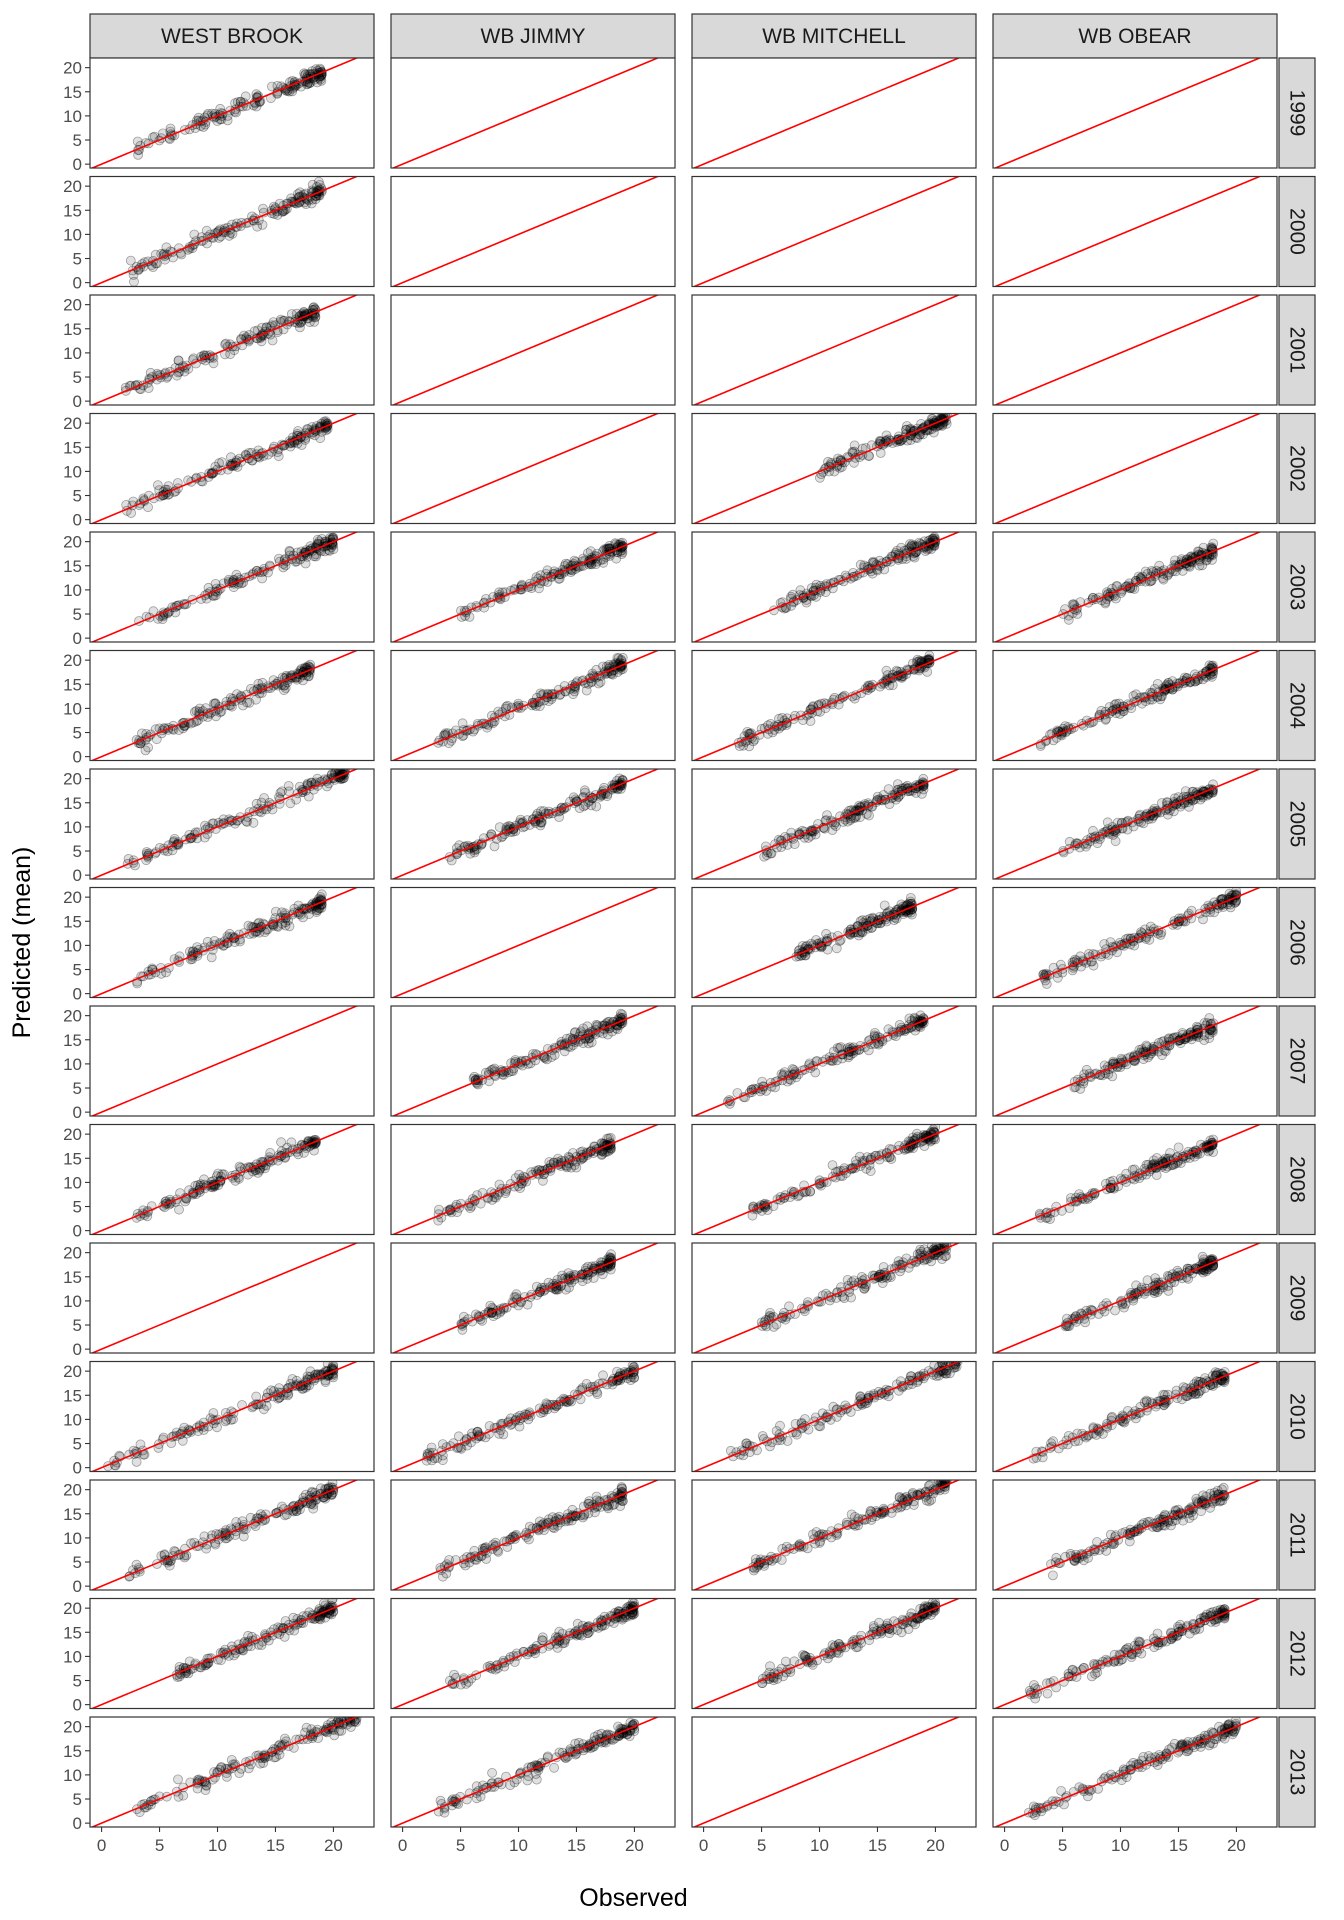  What do you see at coordinates (1297, 705) in the screenshot?
I see `row-label: 2004` at bounding box center [1297, 705].